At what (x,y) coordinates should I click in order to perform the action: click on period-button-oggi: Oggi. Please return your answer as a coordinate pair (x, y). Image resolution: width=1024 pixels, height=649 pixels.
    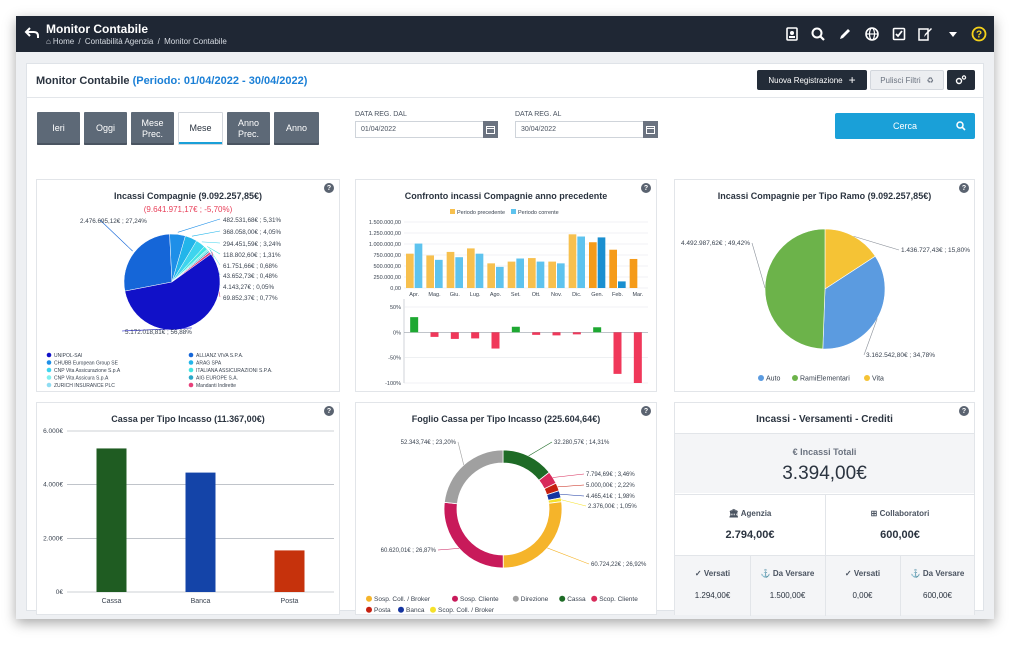
    Looking at the image, I should click on (105, 128).